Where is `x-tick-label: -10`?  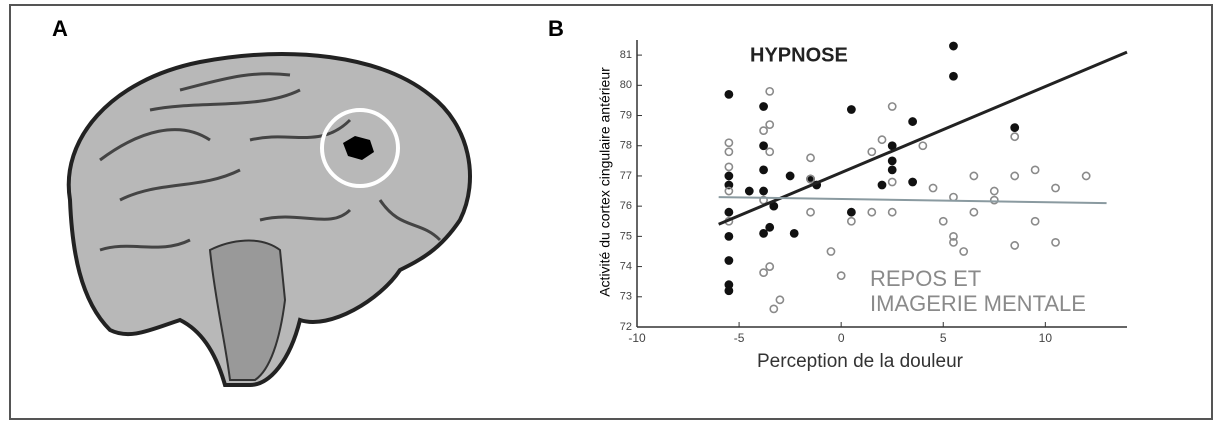
x-tick-label: -10 is located at coordinates (637, 338).